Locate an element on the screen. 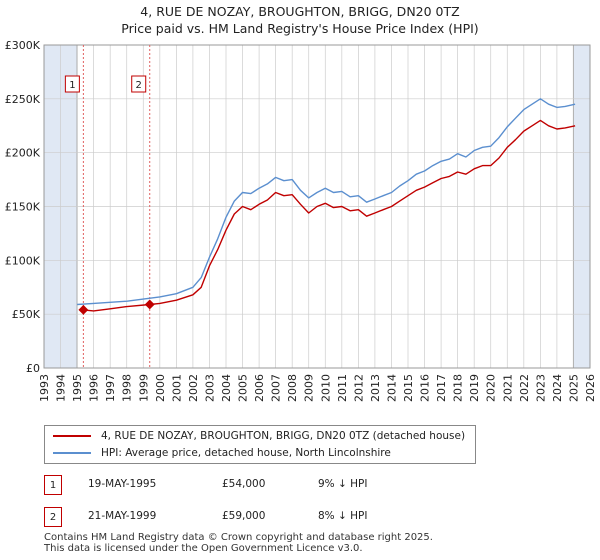 This screenshot has width=600, height=560. sale-point is located at coordinates (149, 304).